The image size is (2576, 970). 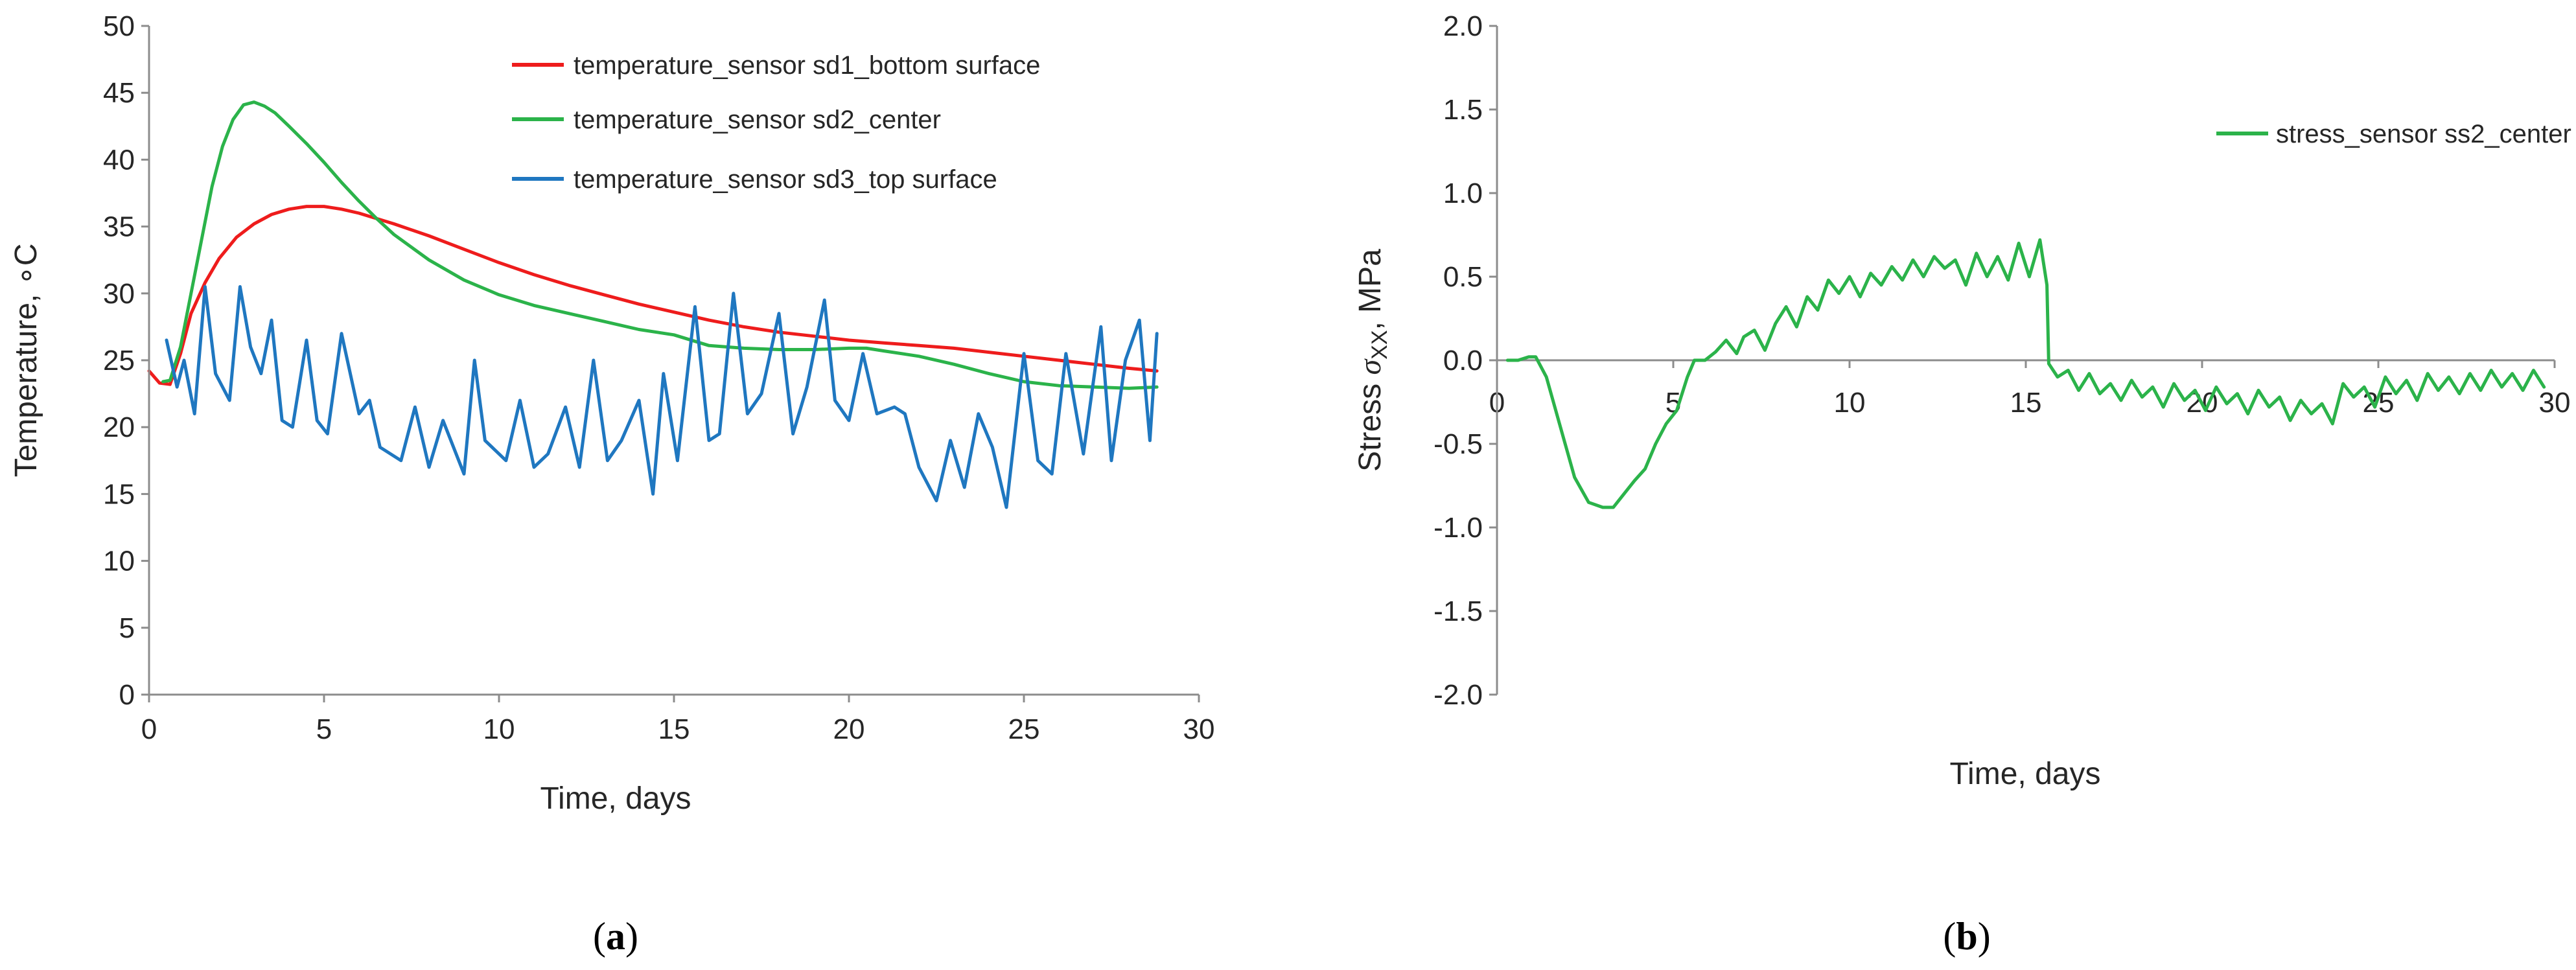 I want to click on panel-b-series, so click(x=2026, y=374).